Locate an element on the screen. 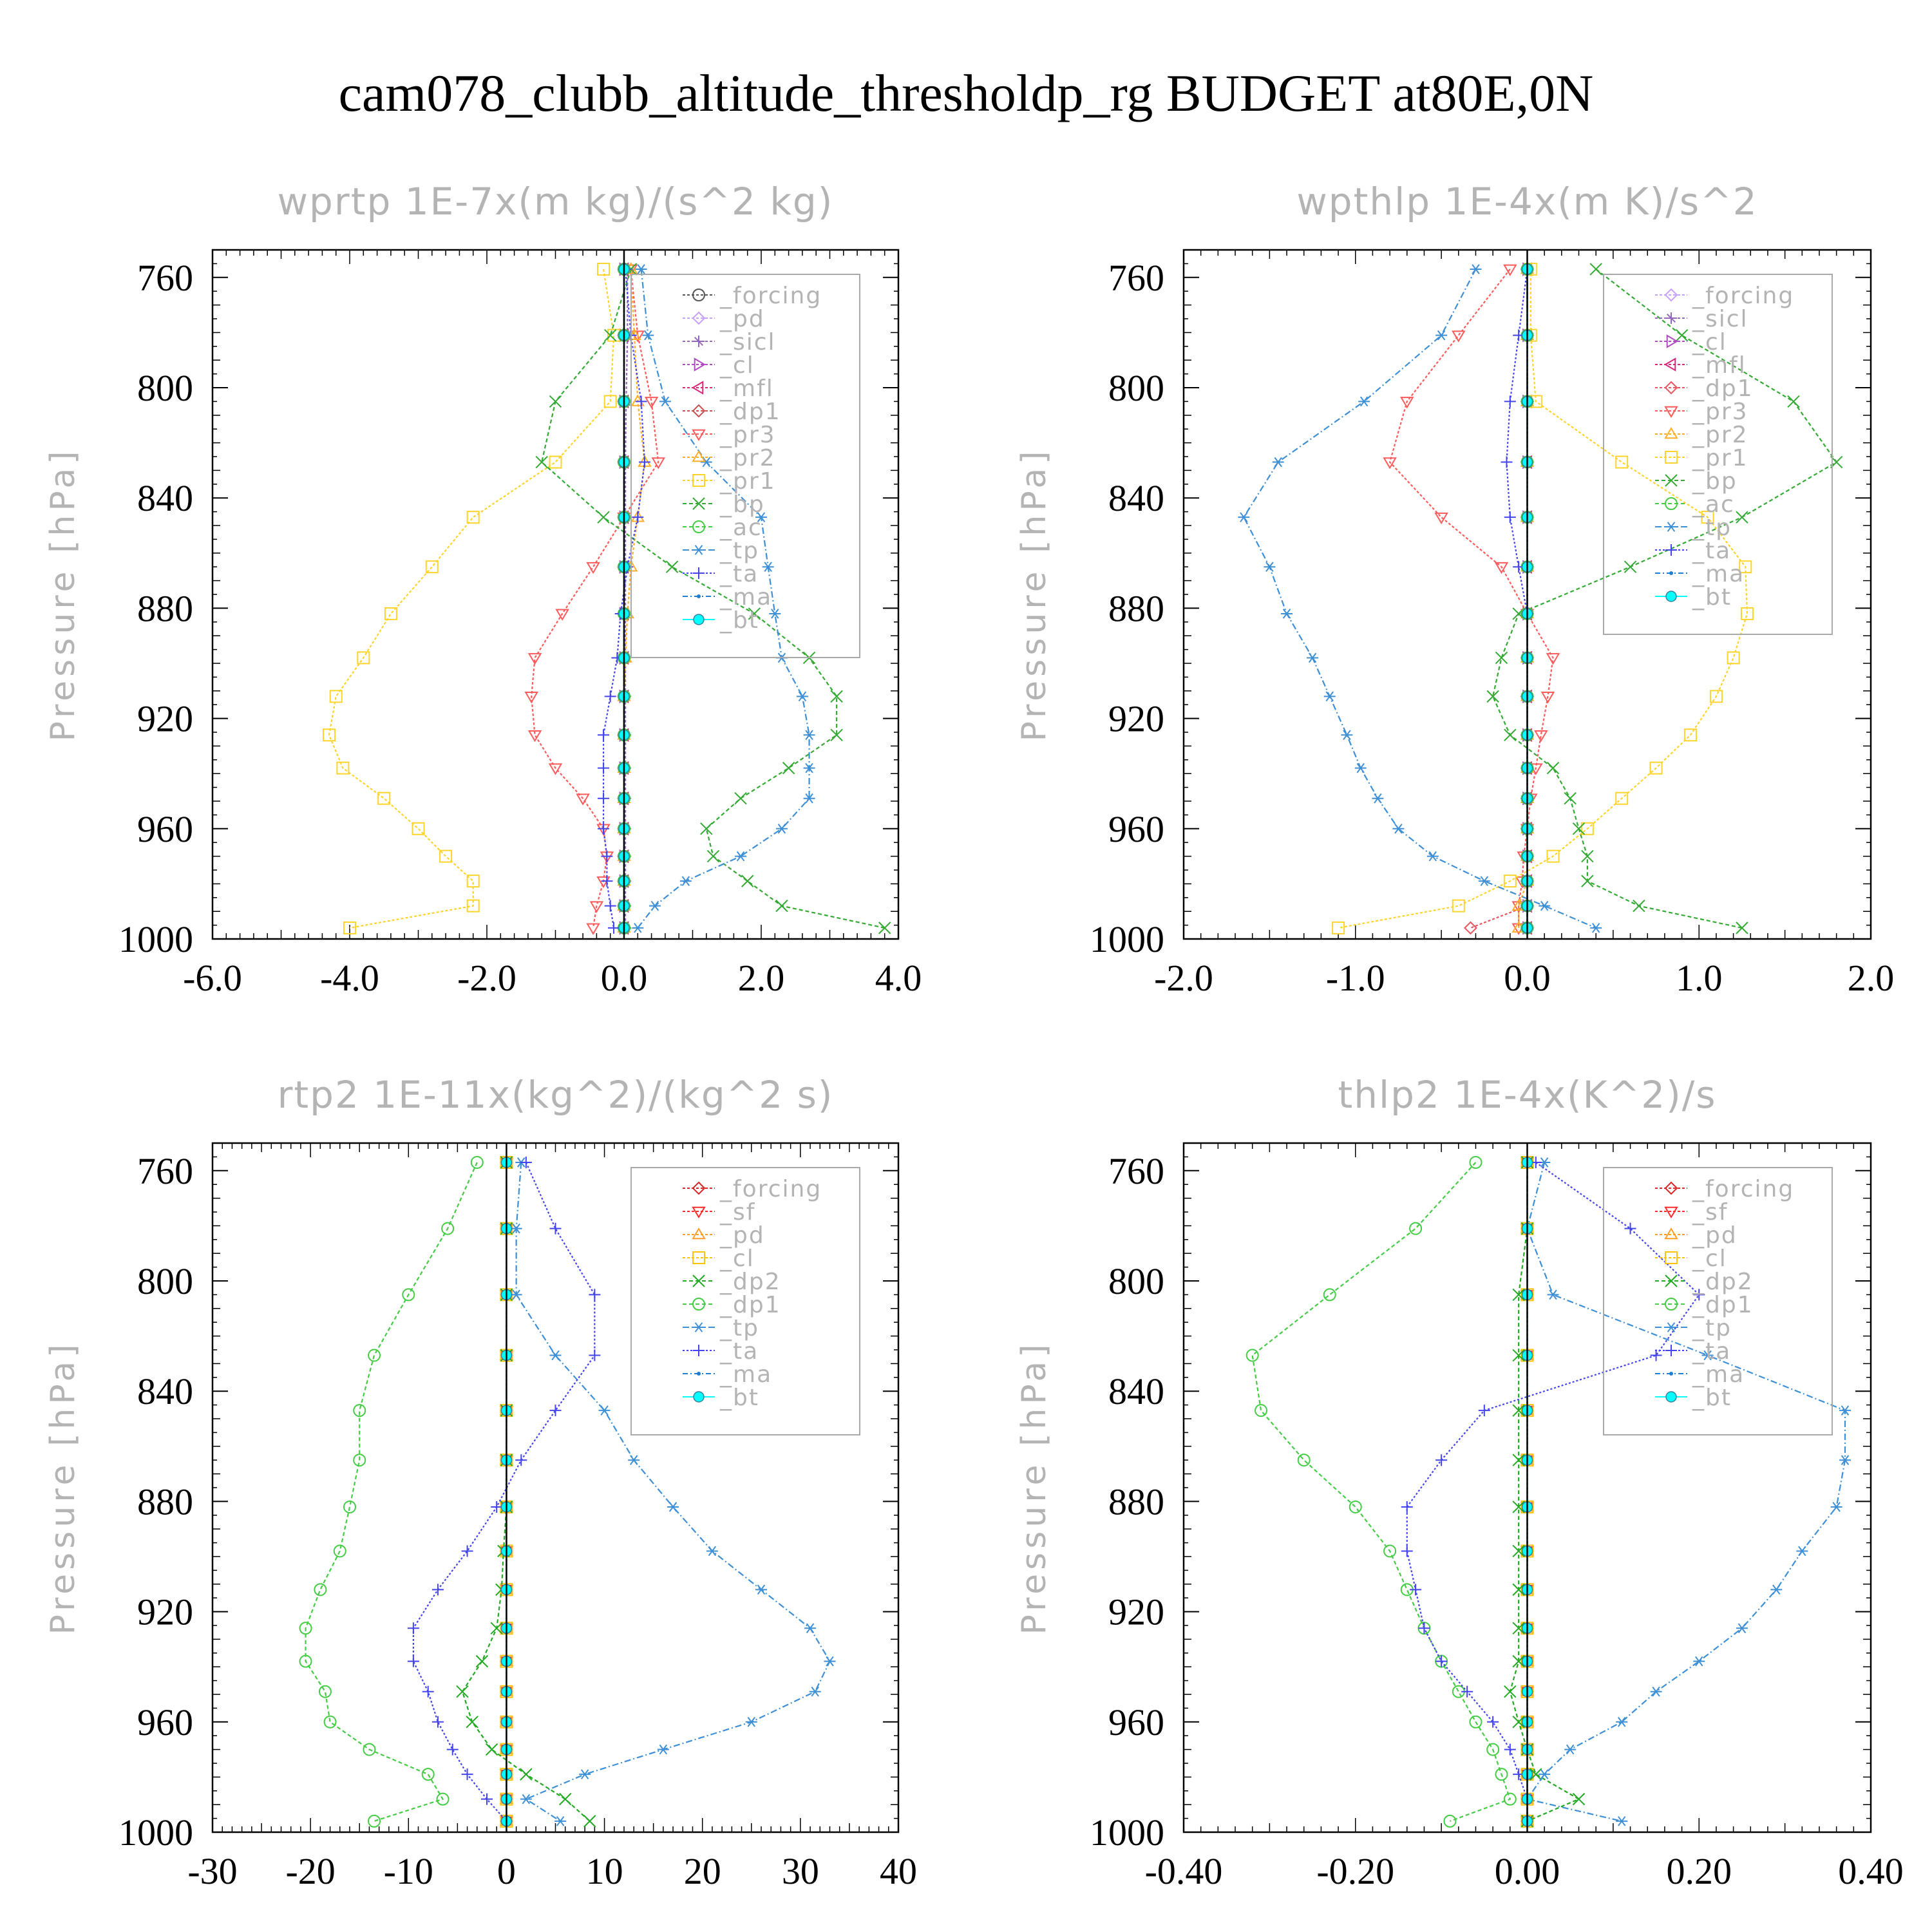 The width and height of the screenshot is (1932, 1932). legend-box is located at coordinates (1718, 1301).